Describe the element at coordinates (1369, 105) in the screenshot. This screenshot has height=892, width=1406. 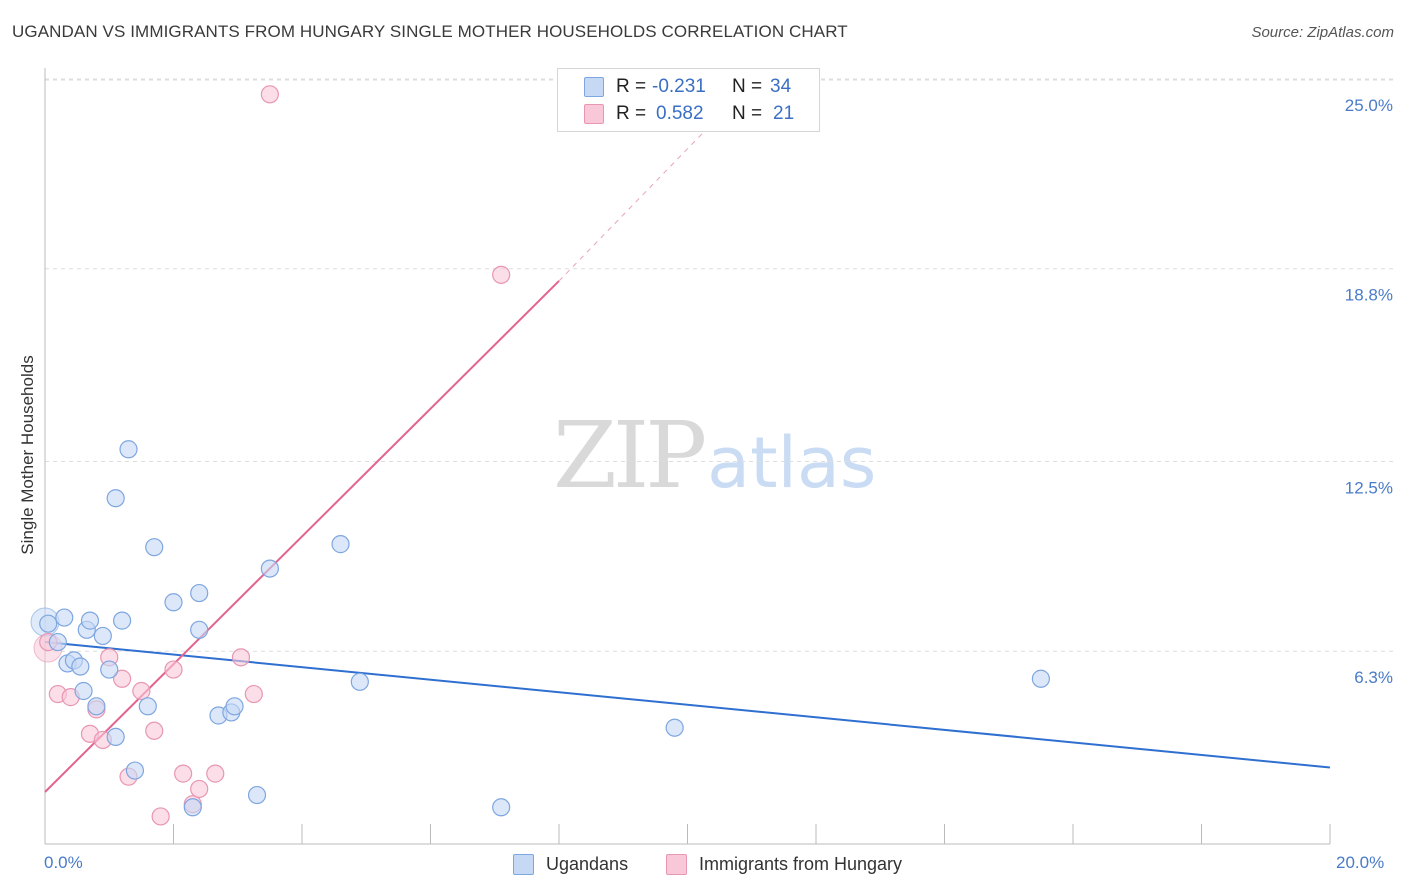
I see `y-tick-label: 25.0%` at that location.